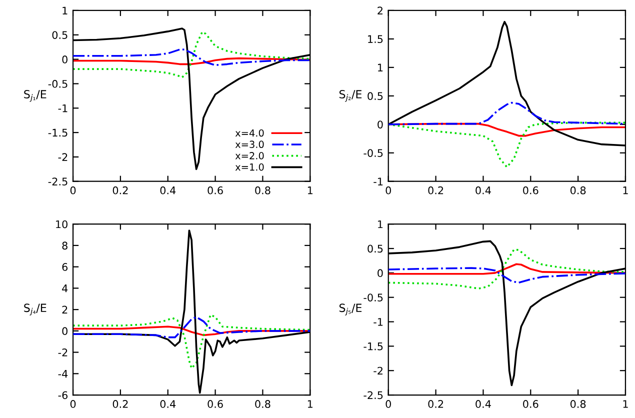 The width and height of the screenshot is (635, 418). I want to click on y-tick-label: 1.5, so click(375, 39).